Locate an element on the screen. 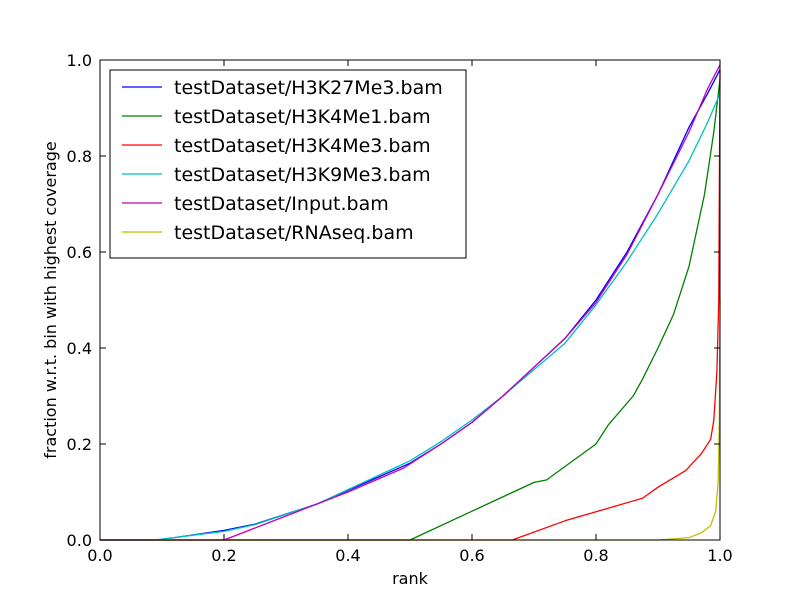 The image size is (800, 600). y-tick-label: 0.0 is located at coordinates (79, 540).